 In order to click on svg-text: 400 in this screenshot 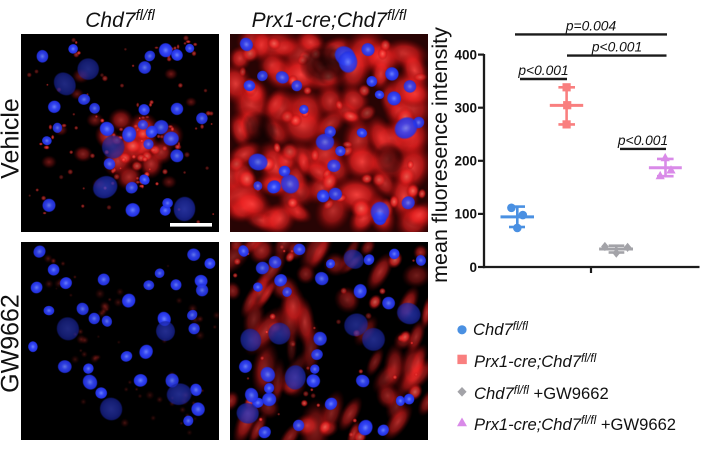, I will do `click(465, 54)`.